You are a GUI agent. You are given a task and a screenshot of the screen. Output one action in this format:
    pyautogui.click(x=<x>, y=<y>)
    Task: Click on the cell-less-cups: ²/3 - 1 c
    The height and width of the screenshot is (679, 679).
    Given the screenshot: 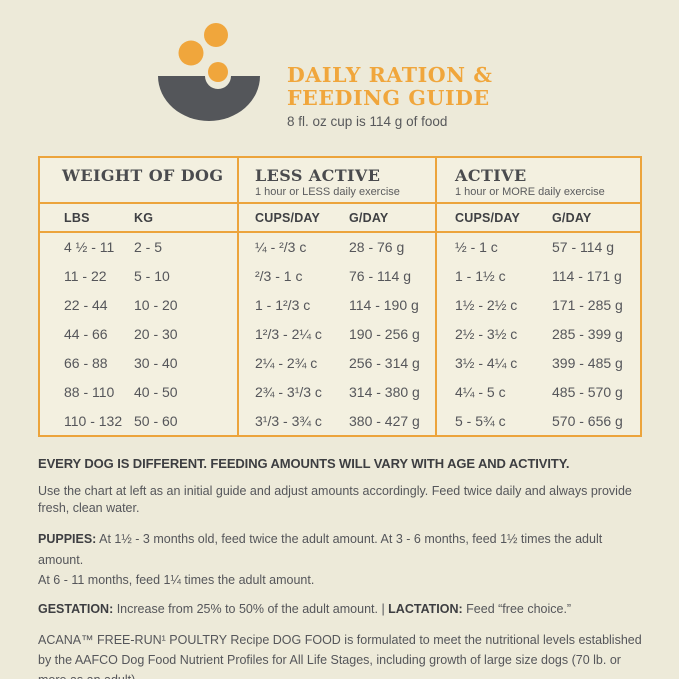 What is the action you would take?
    pyautogui.click(x=286, y=276)
    